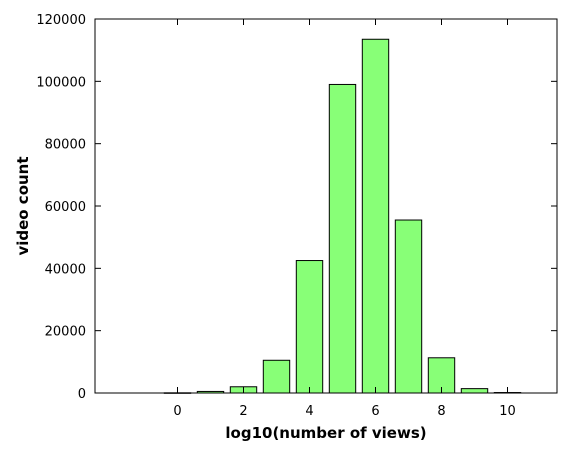  Describe the element at coordinates (507, 411) in the screenshot. I see `x-tick-label: 10` at that location.